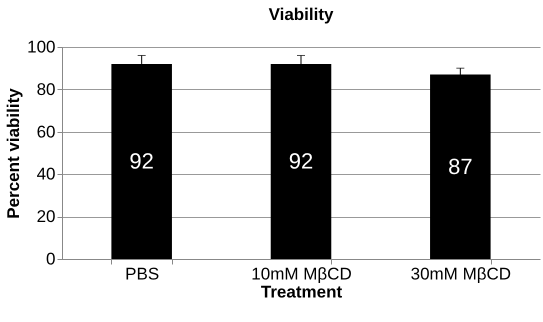 Image resolution: width=543 pixels, height=322 pixels. I want to click on chart-title: Viability, so click(301, 14).